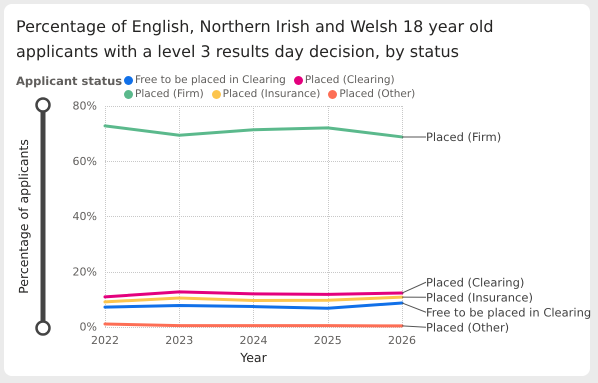 The height and width of the screenshot is (383, 598). I want to click on y-tick-label: 0%, so click(88, 327).